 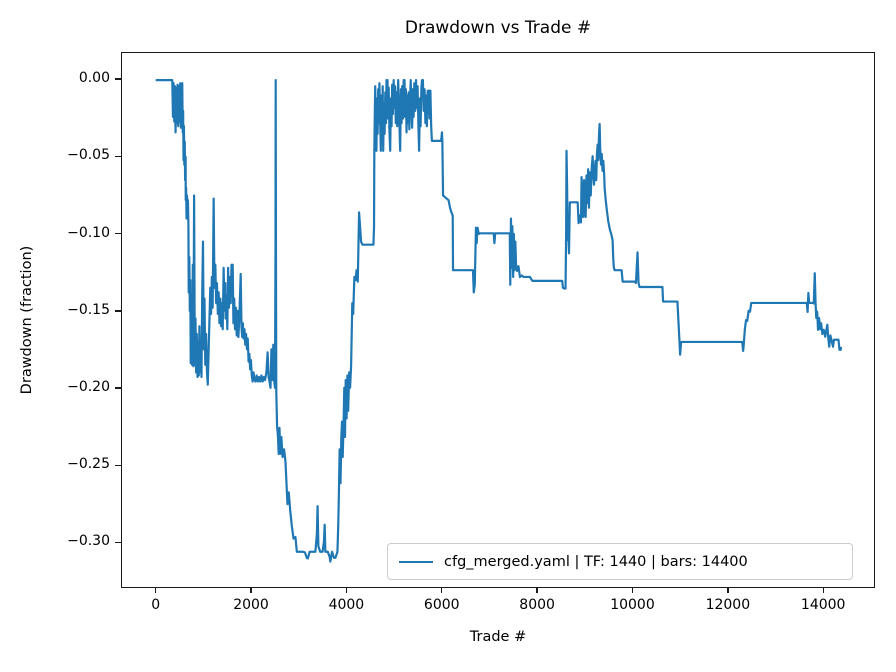 What do you see at coordinates (596, 561) in the screenshot?
I see `legend-label: cfg_merged.yaml | TF: 1440 | bars: 14400` at bounding box center [596, 561].